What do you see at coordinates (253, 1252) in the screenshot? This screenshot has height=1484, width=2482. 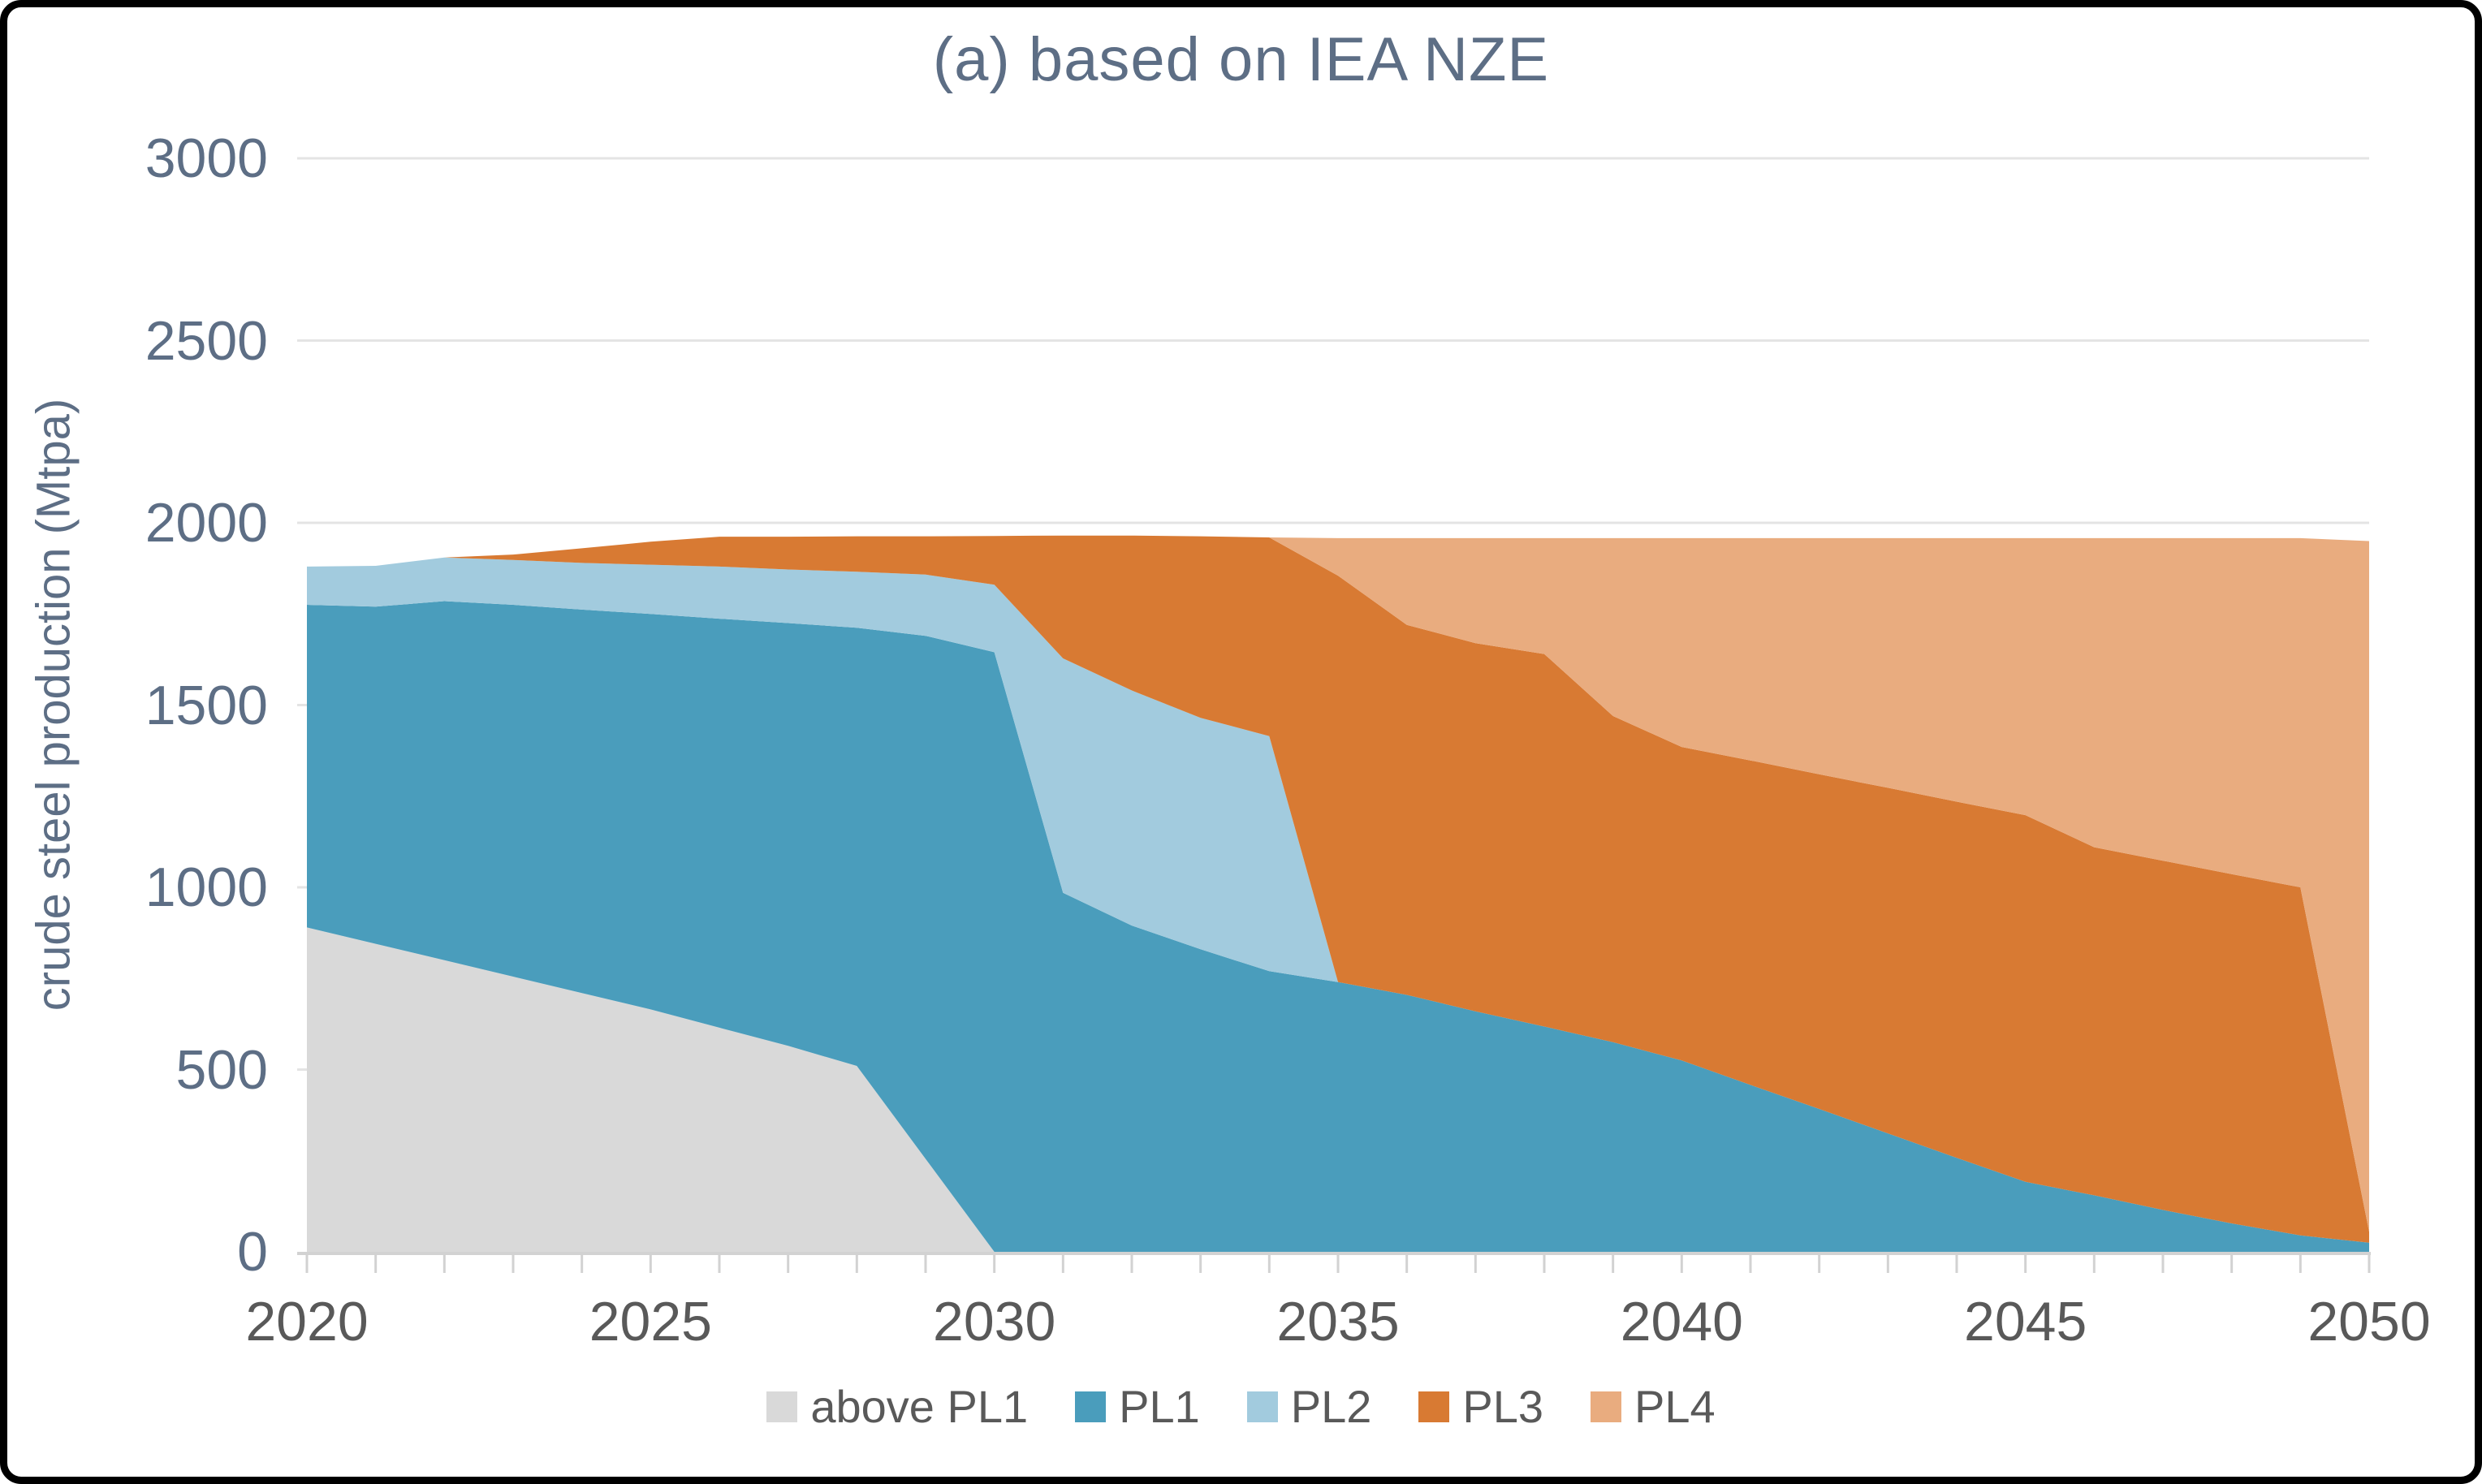 I see `y-tick-label-0: 0` at bounding box center [253, 1252].